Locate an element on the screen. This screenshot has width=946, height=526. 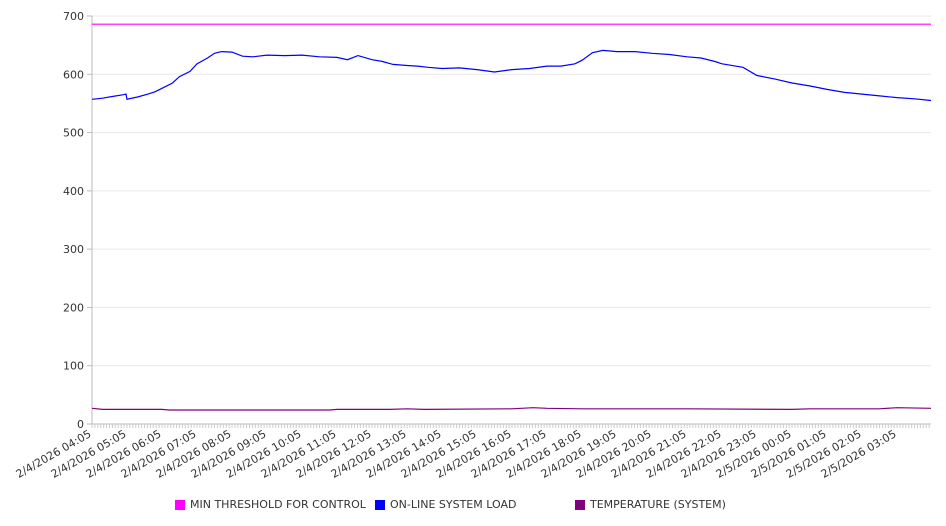
legend-item-threshold: MIN THRESHOLD FOR CONTROL is located at coordinates (270, 504).